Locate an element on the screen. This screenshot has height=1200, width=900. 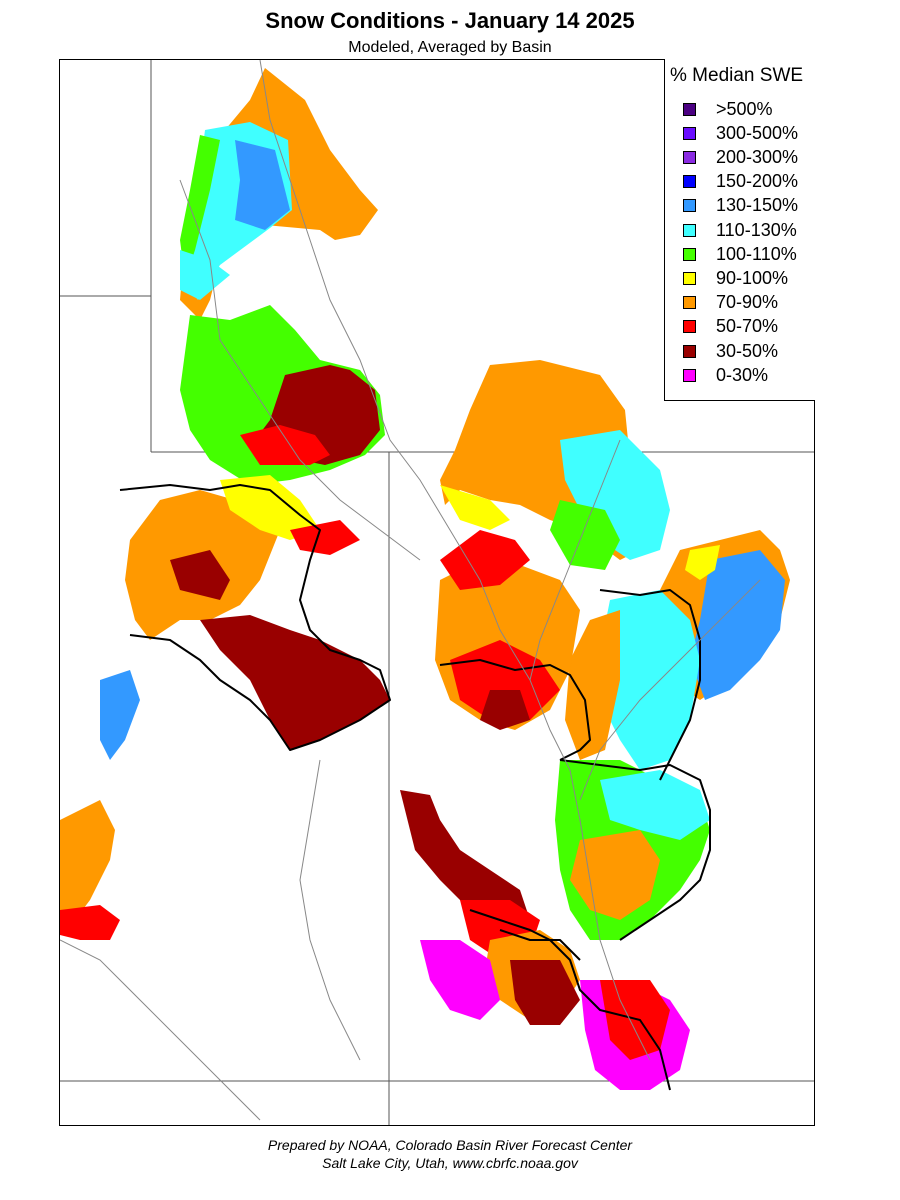
legend-item: 100-110% is located at coordinates (740, 254).